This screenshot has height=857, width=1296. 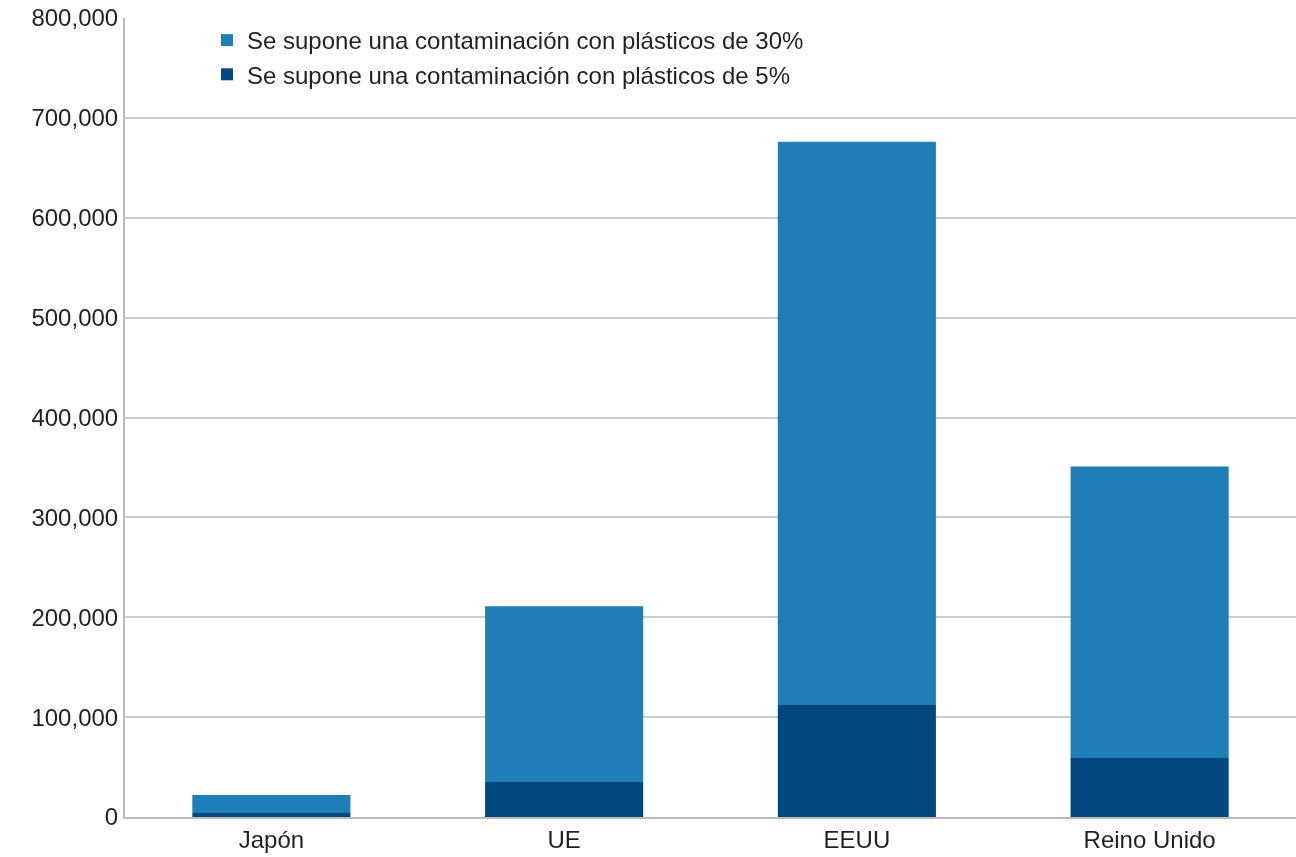 I want to click on x-tick-label: EEUU, so click(x=857, y=839).